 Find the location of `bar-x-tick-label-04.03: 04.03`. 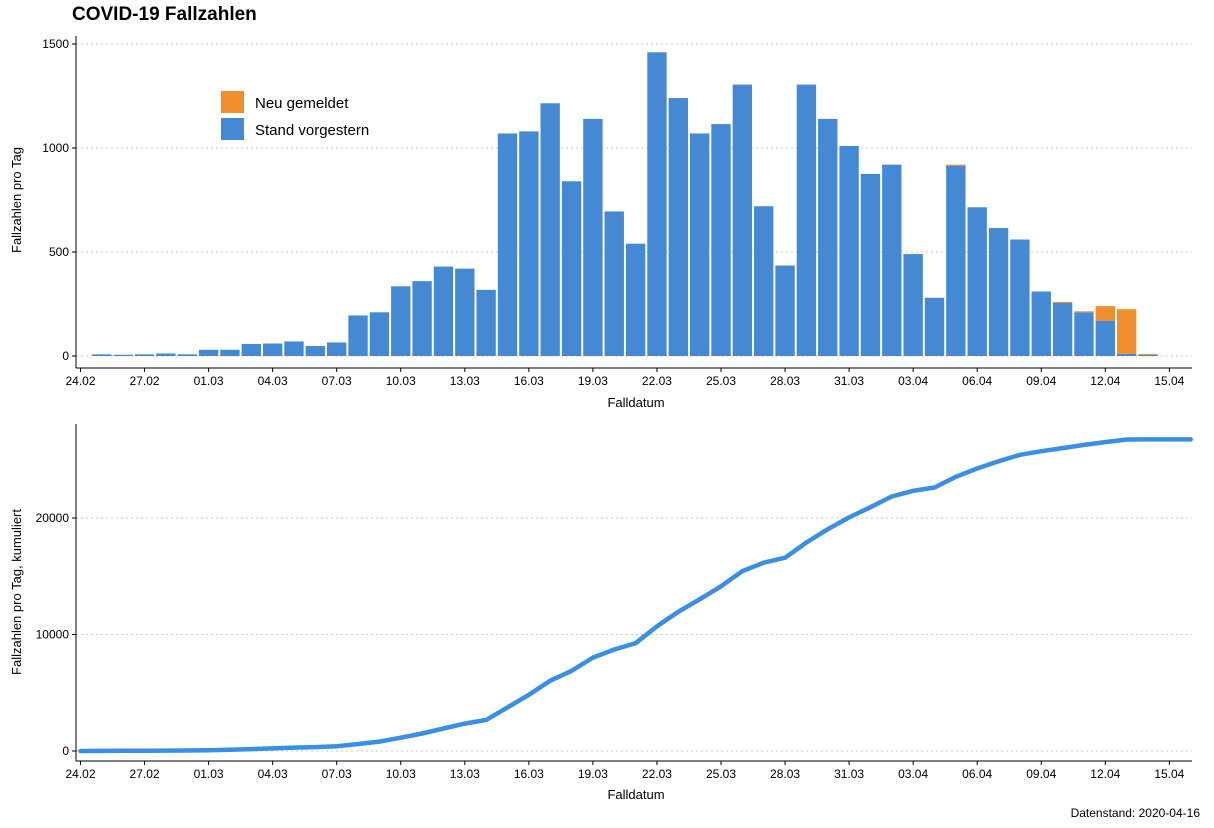

bar-x-tick-label-04.03: 04.03 is located at coordinates (273, 381).